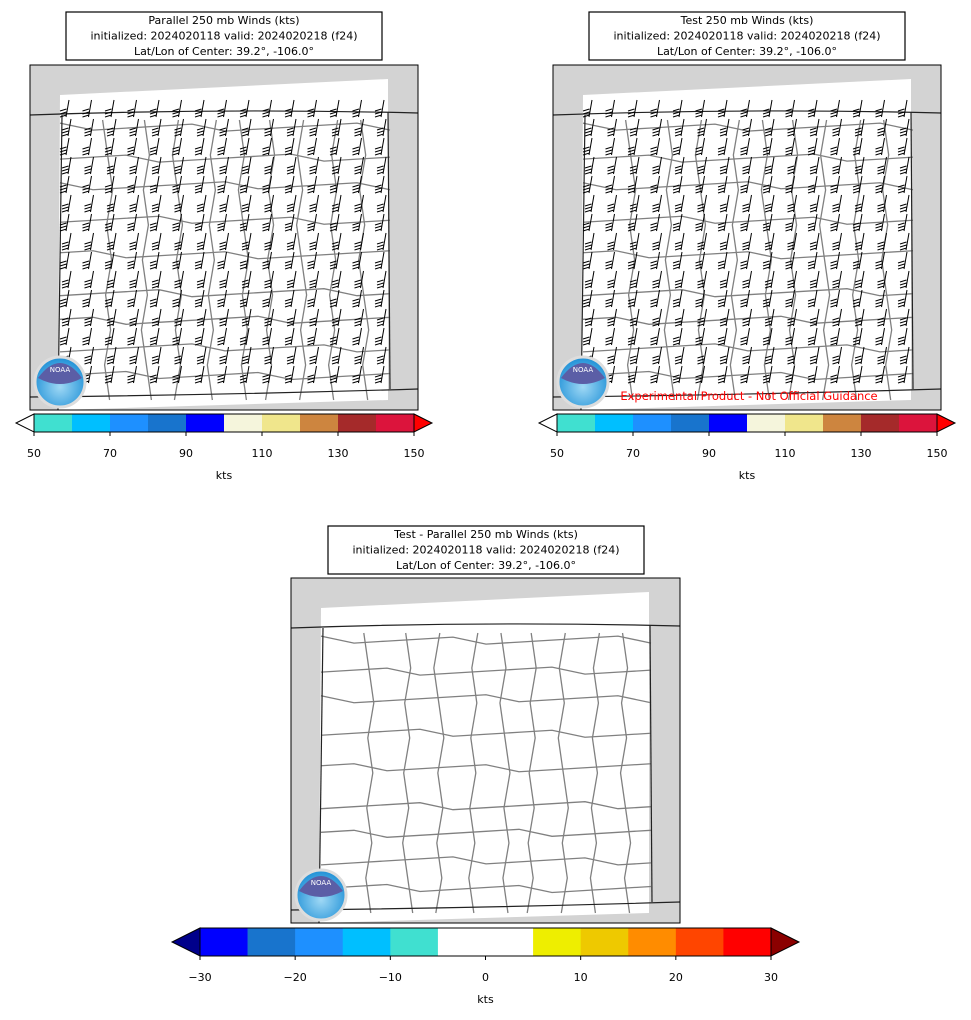 This screenshot has height=1020, width=971. I want to click on noaa-logo-text: NOAA, so click(583, 370).